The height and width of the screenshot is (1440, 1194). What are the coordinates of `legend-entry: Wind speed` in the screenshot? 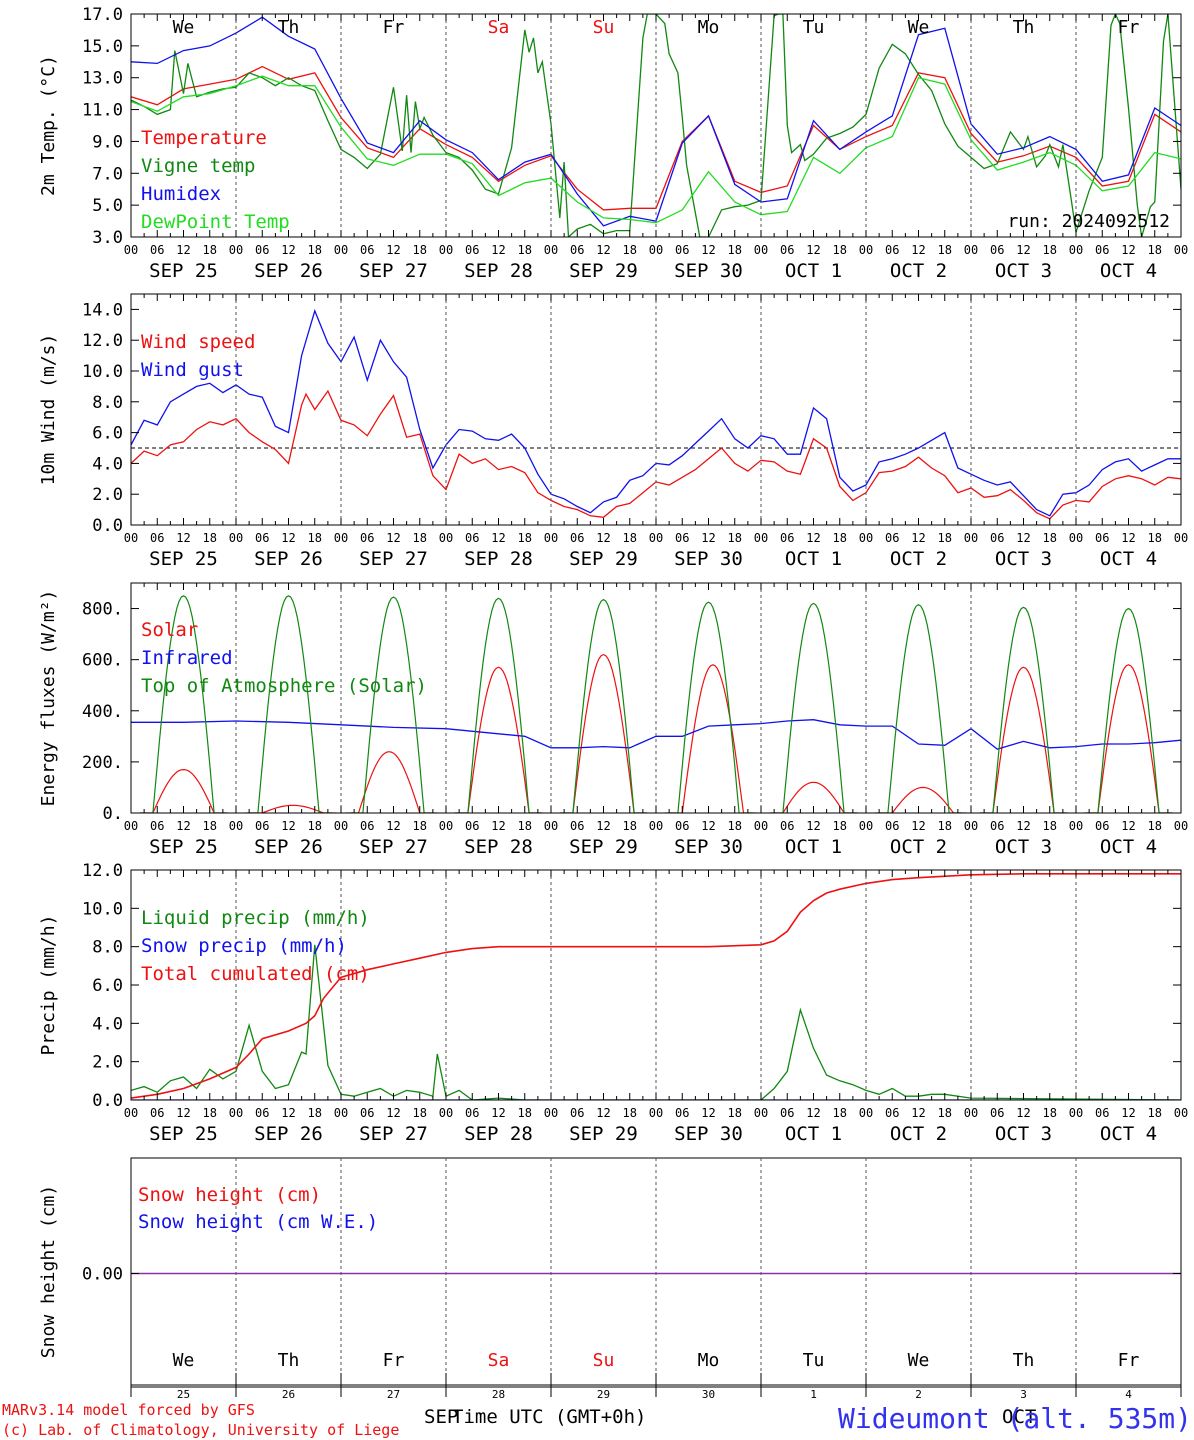 It's located at (198, 342).